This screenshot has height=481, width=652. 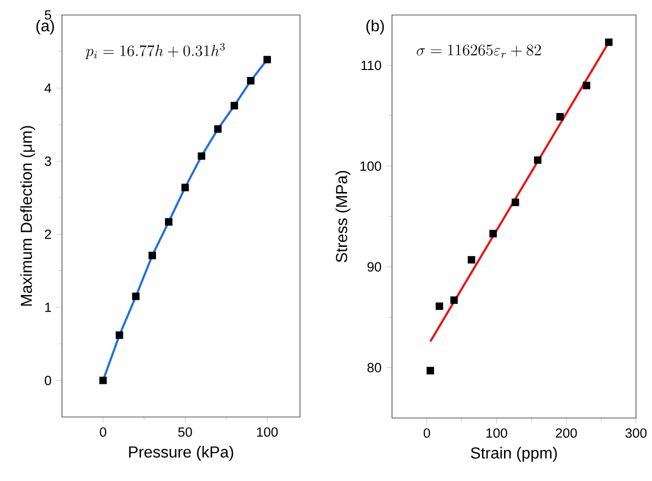 What do you see at coordinates (375, 27) in the screenshot?
I see `chart-title: (b)` at bounding box center [375, 27].